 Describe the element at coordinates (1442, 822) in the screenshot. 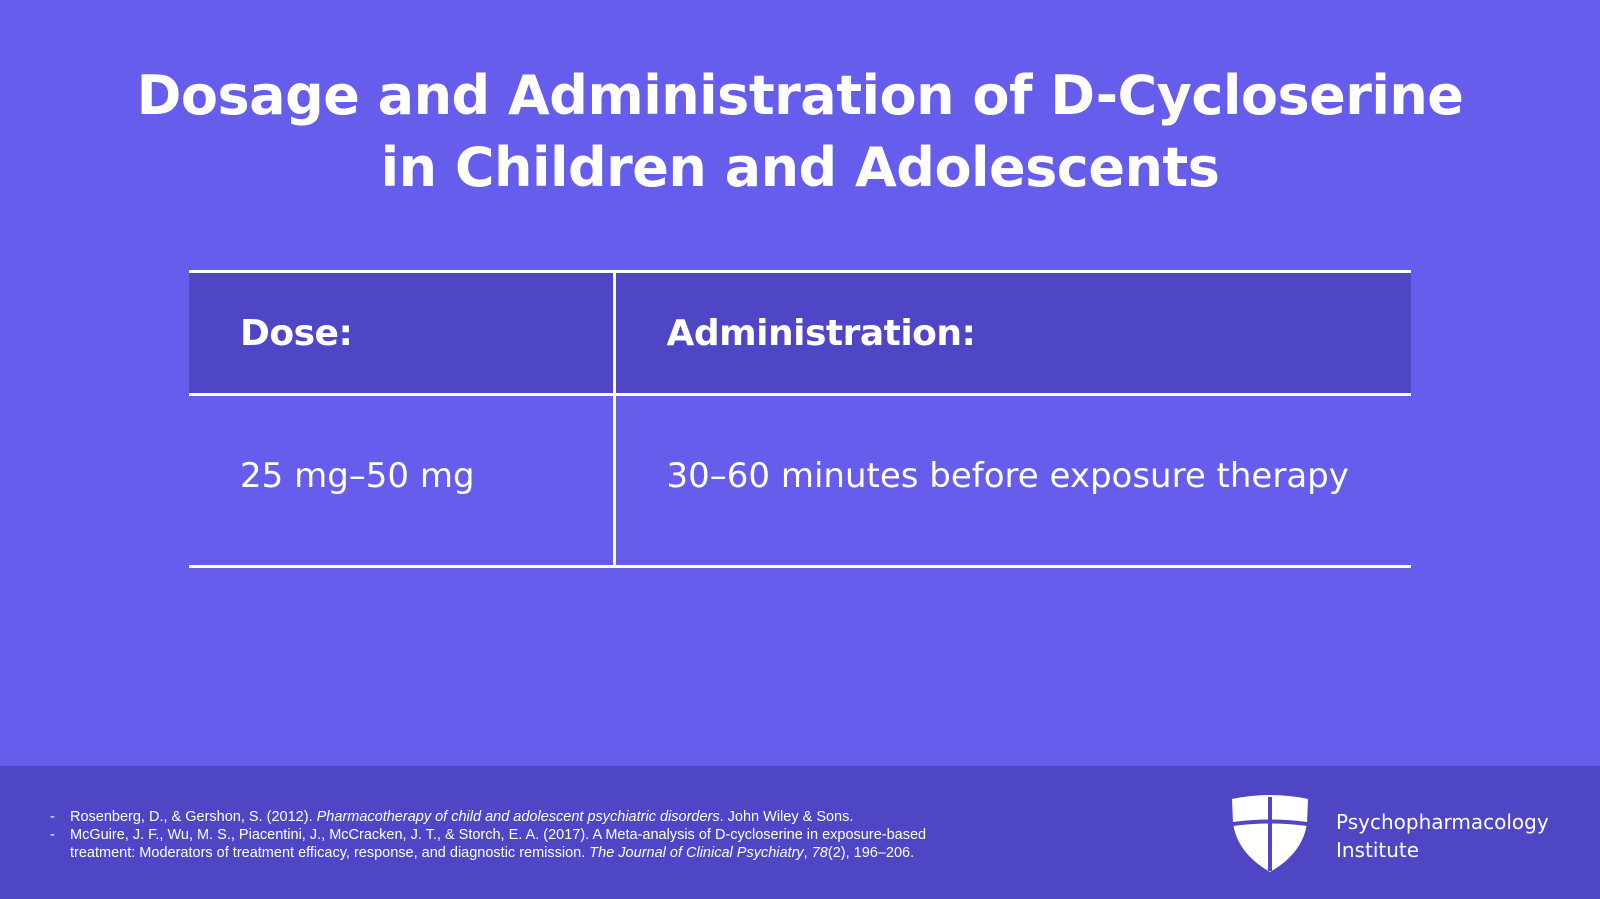

I see `brand-name-line-1: Psychopharmacology` at that location.